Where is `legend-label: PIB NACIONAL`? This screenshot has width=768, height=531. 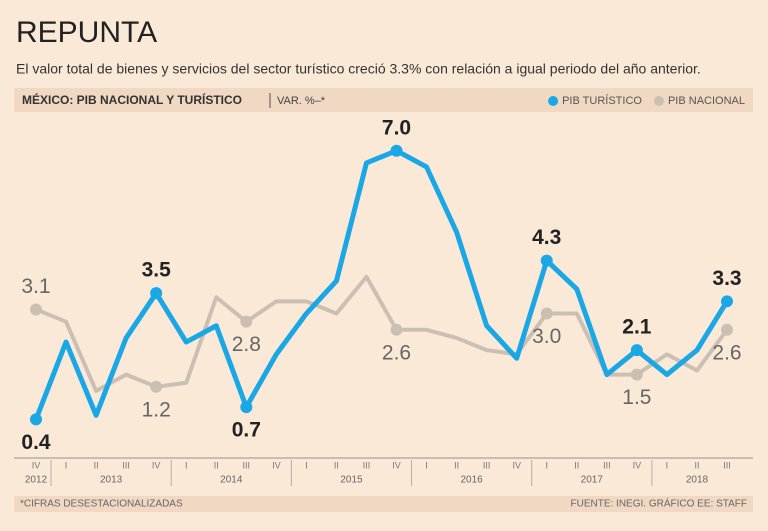 legend-label: PIB NACIONAL is located at coordinates (706, 101).